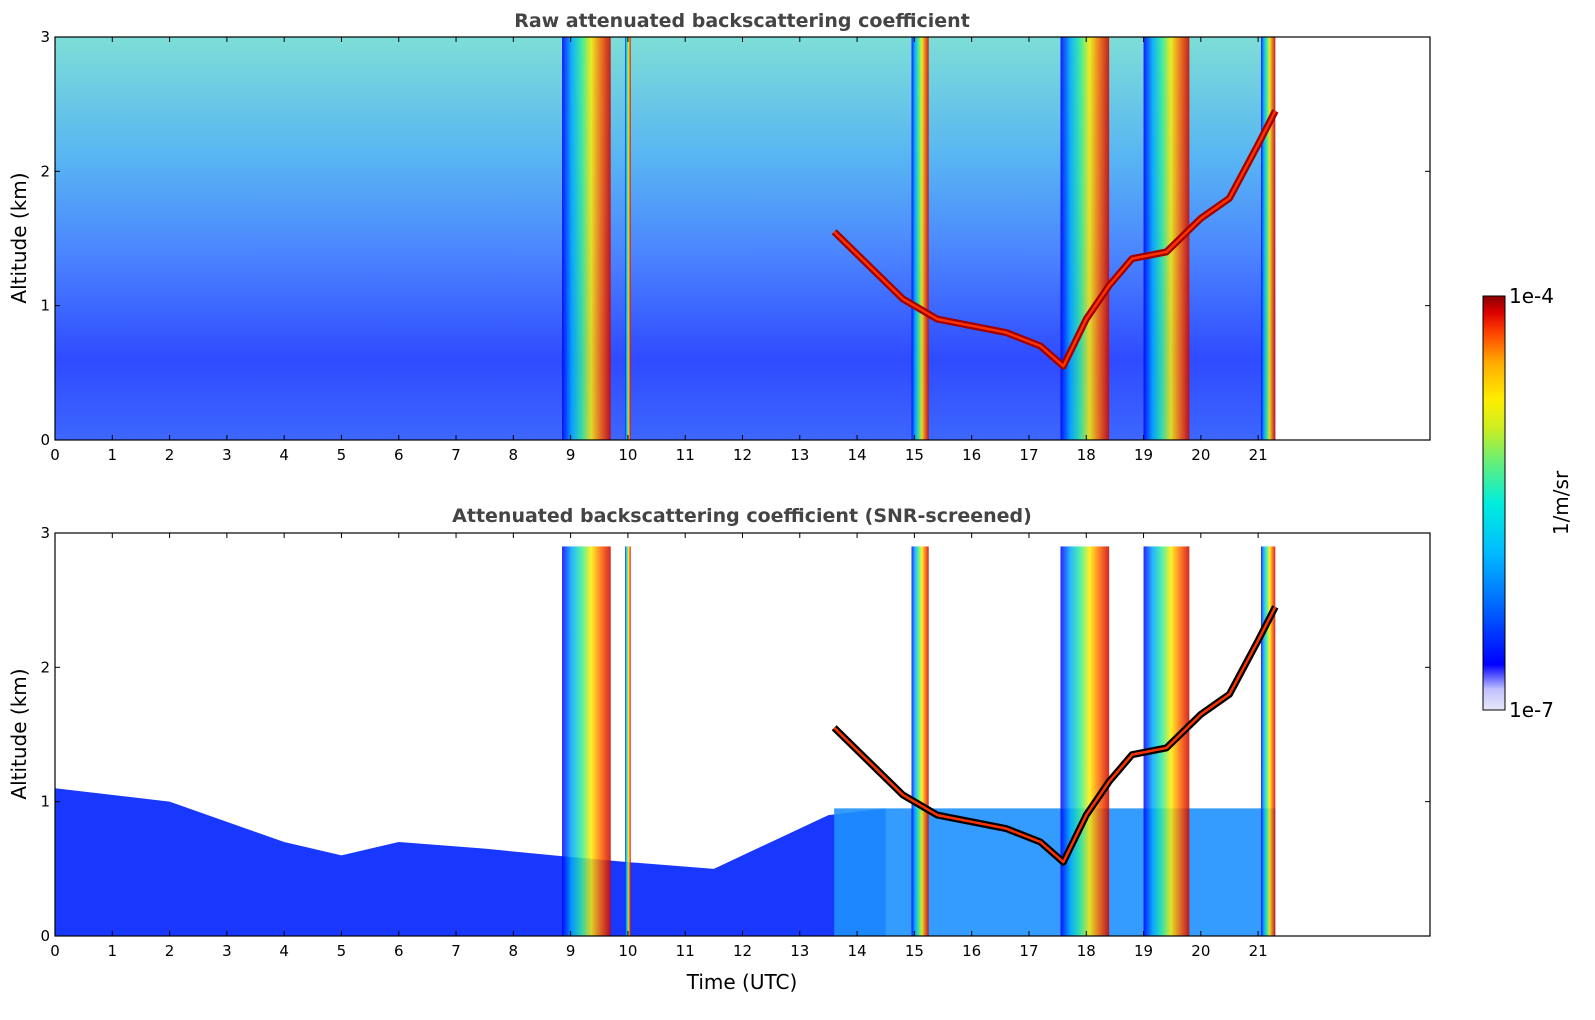  I want to click on top-x-tick-label: 19, so click(1143, 455).